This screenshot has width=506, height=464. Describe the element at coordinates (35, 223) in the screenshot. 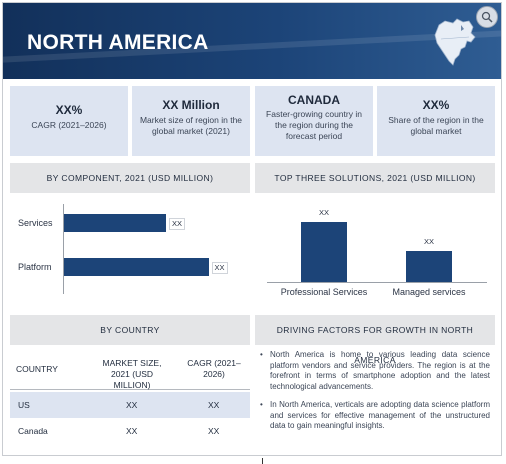

I see `category-label: Services` at that location.